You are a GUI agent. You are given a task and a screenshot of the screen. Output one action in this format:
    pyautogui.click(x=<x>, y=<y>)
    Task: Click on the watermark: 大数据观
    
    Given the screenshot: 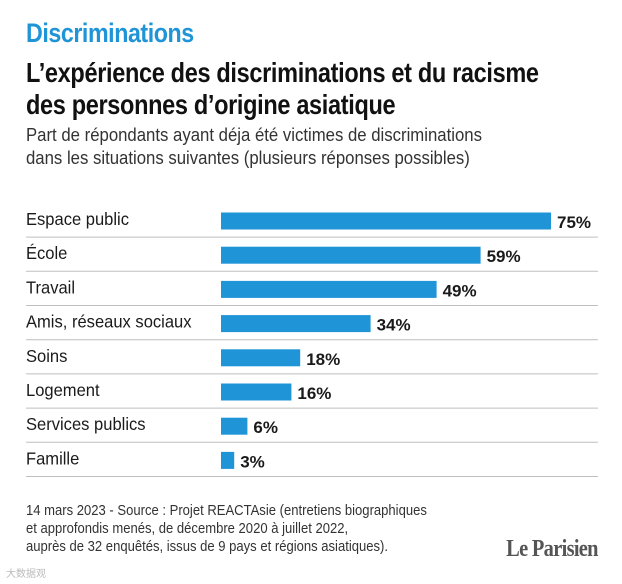 What is the action you would take?
    pyautogui.click(x=26, y=574)
    